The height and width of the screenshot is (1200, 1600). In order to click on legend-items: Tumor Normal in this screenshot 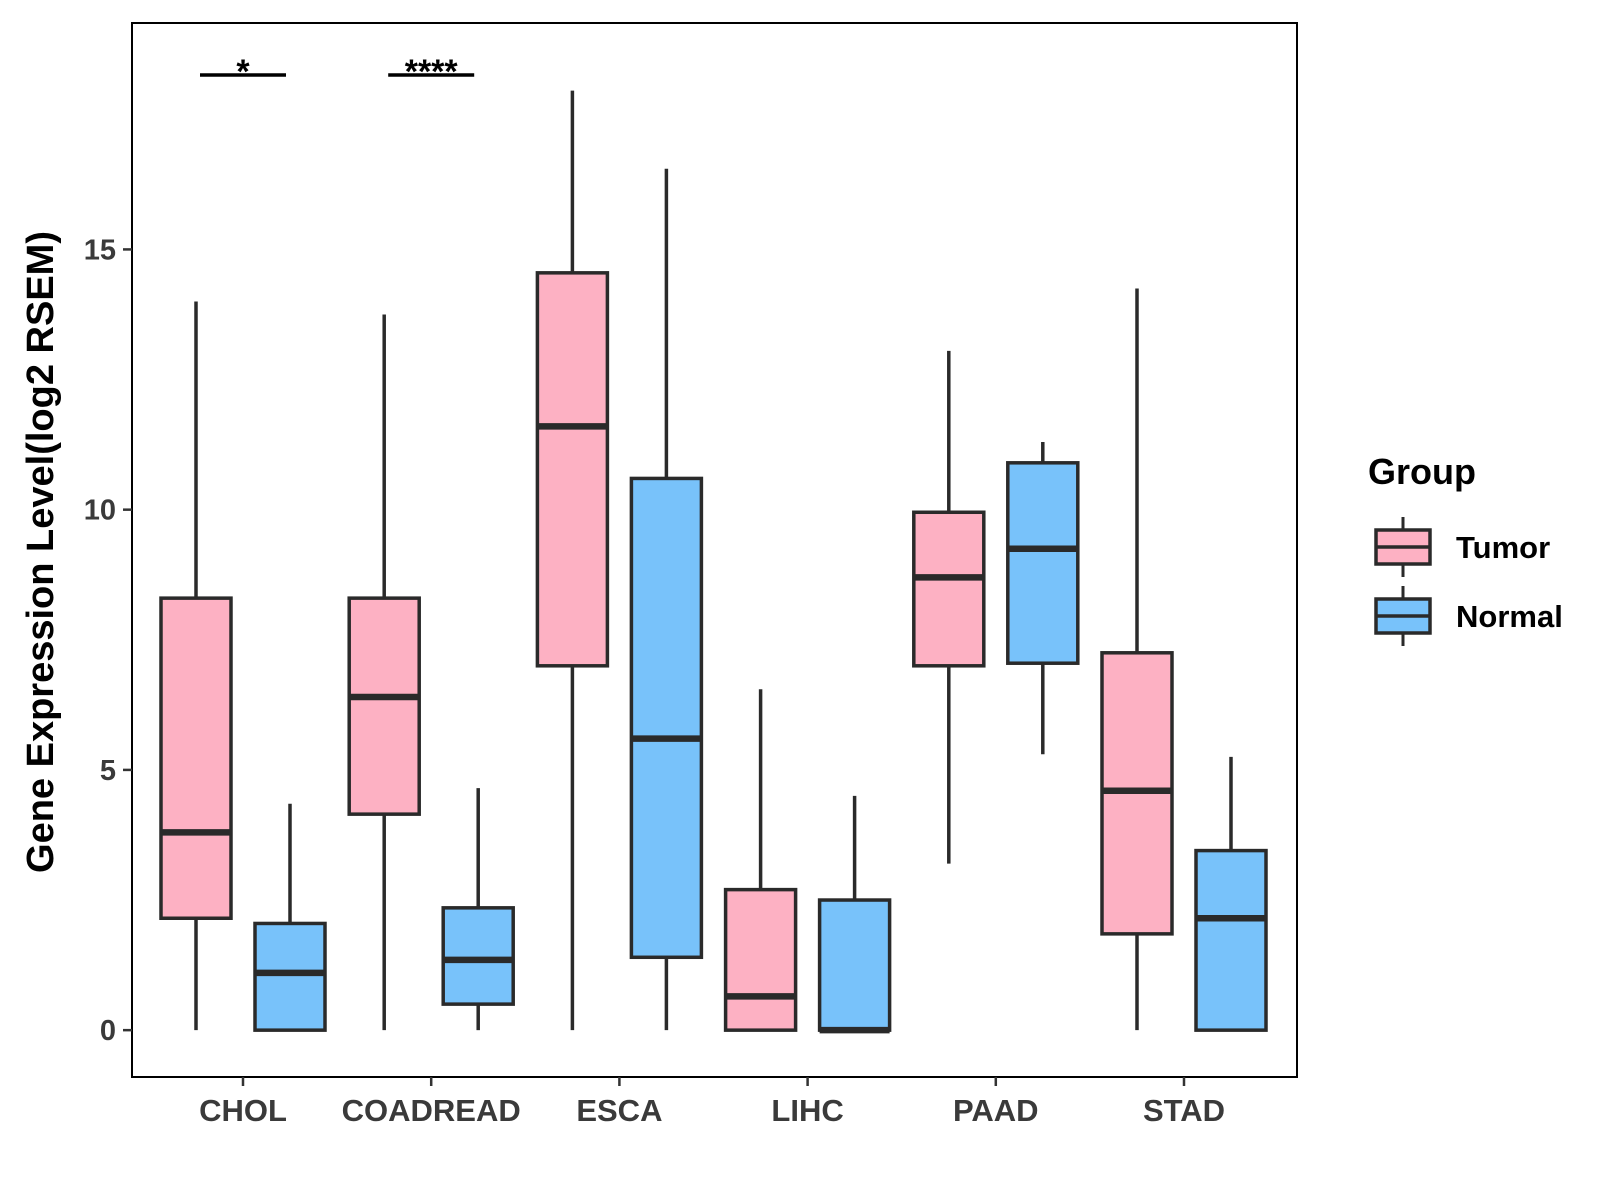, I will do `click(1468, 581)`.